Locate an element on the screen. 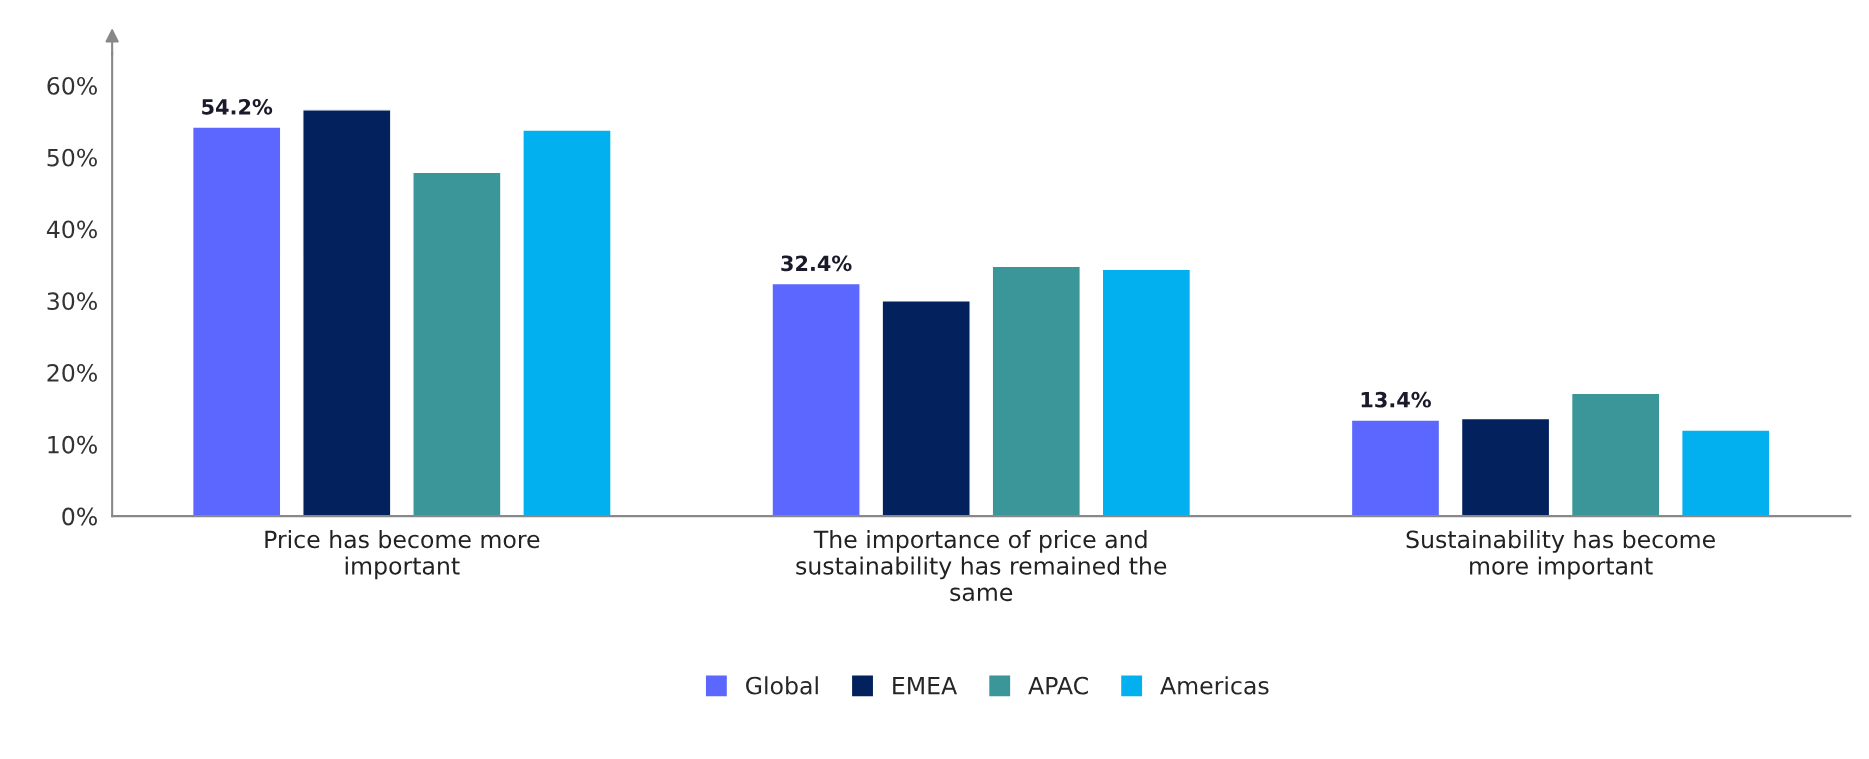 The image size is (1869, 759). data-label: 13.4% is located at coordinates (1396, 399).